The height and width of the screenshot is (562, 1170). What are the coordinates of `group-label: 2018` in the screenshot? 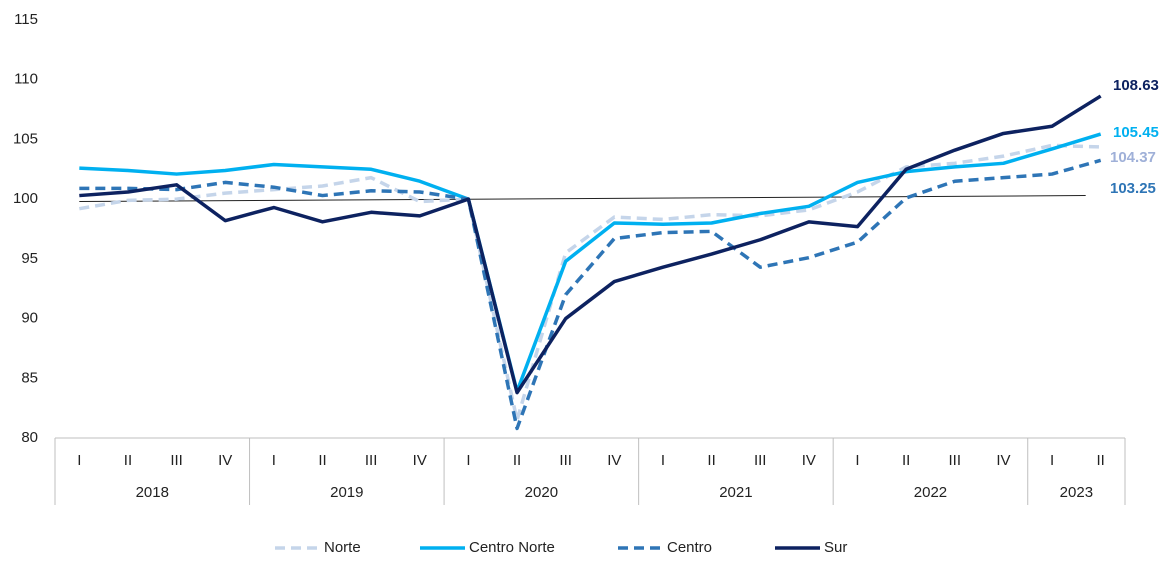 It's located at (152, 492).